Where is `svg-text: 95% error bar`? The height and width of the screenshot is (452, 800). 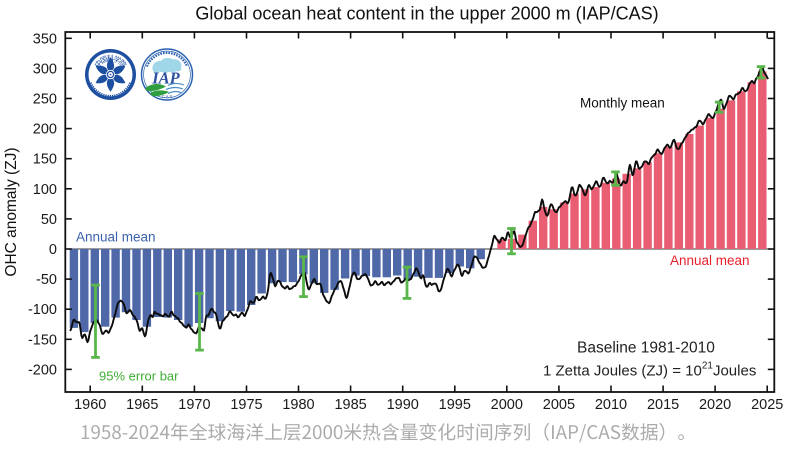
svg-text: 95% error bar is located at coordinates (139, 376).